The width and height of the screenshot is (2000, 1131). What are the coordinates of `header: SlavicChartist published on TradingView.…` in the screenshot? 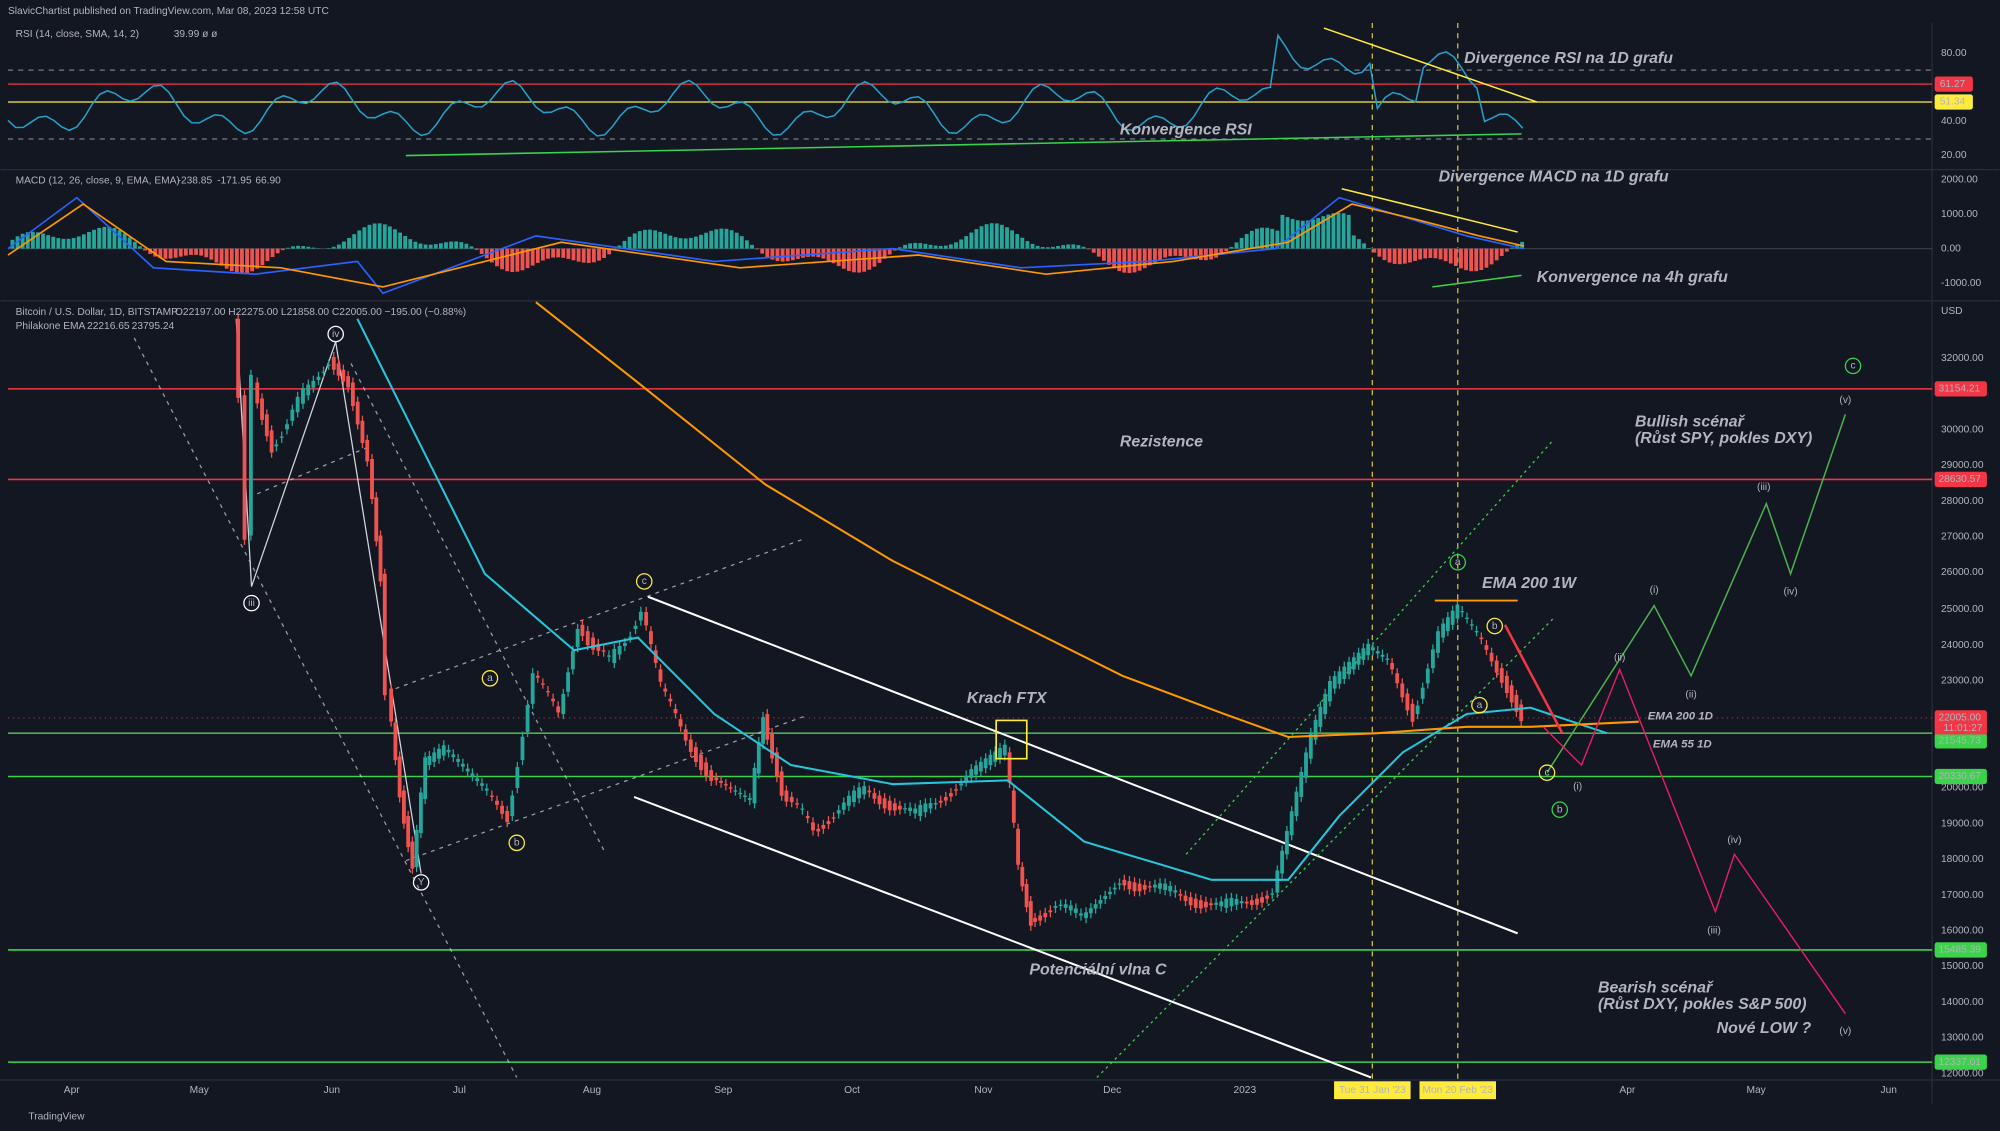 It's located at (168, 11).